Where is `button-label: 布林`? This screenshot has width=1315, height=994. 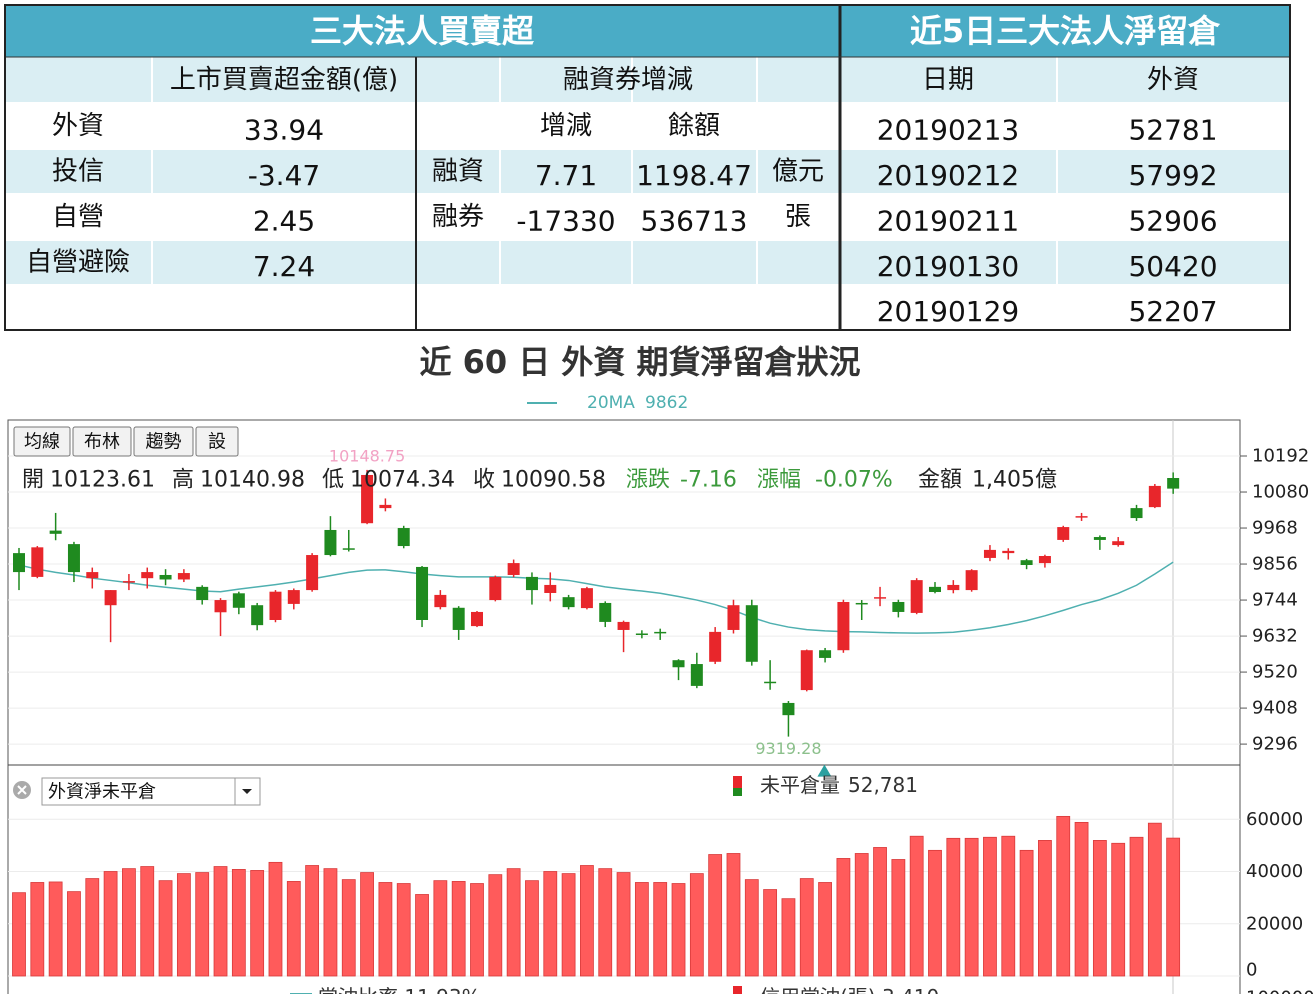 button-label: 布林 is located at coordinates (102, 442).